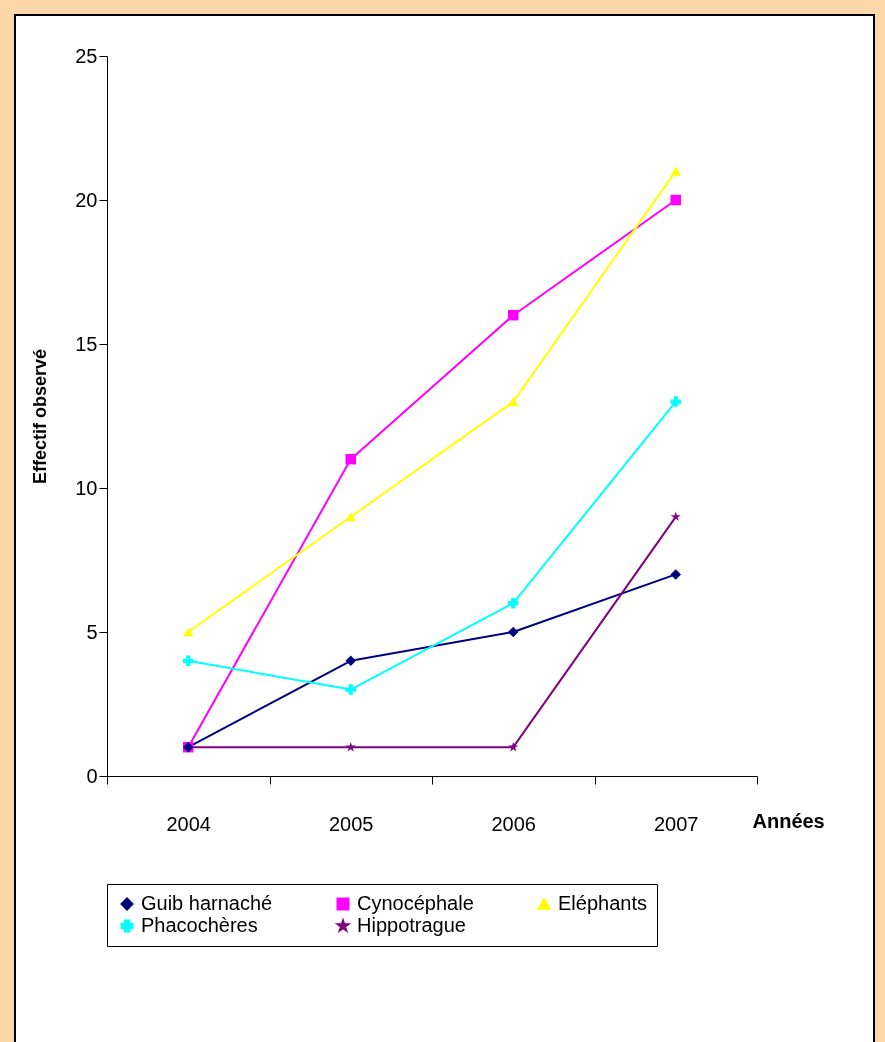 The height and width of the screenshot is (1042, 885). Describe the element at coordinates (199, 925) in the screenshot. I see `legend-label: Phacochères` at that location.